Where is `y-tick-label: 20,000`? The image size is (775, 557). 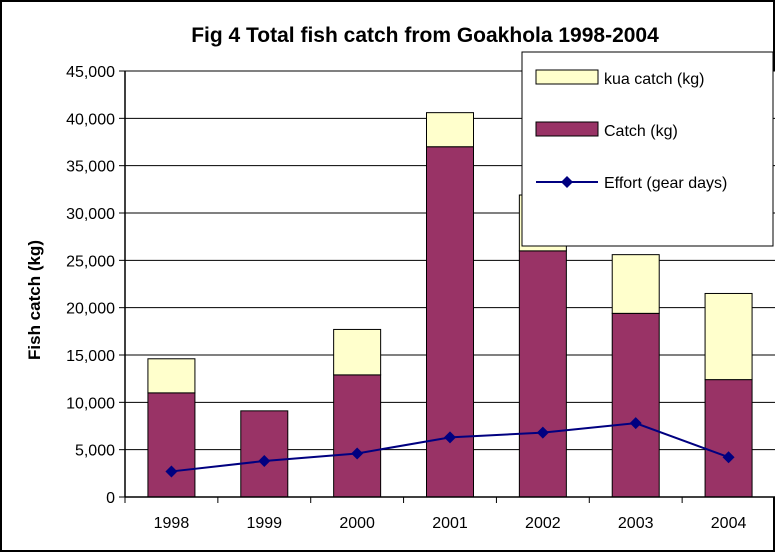
y-tick-label: 20,000 is located at coordinates (90, 309).